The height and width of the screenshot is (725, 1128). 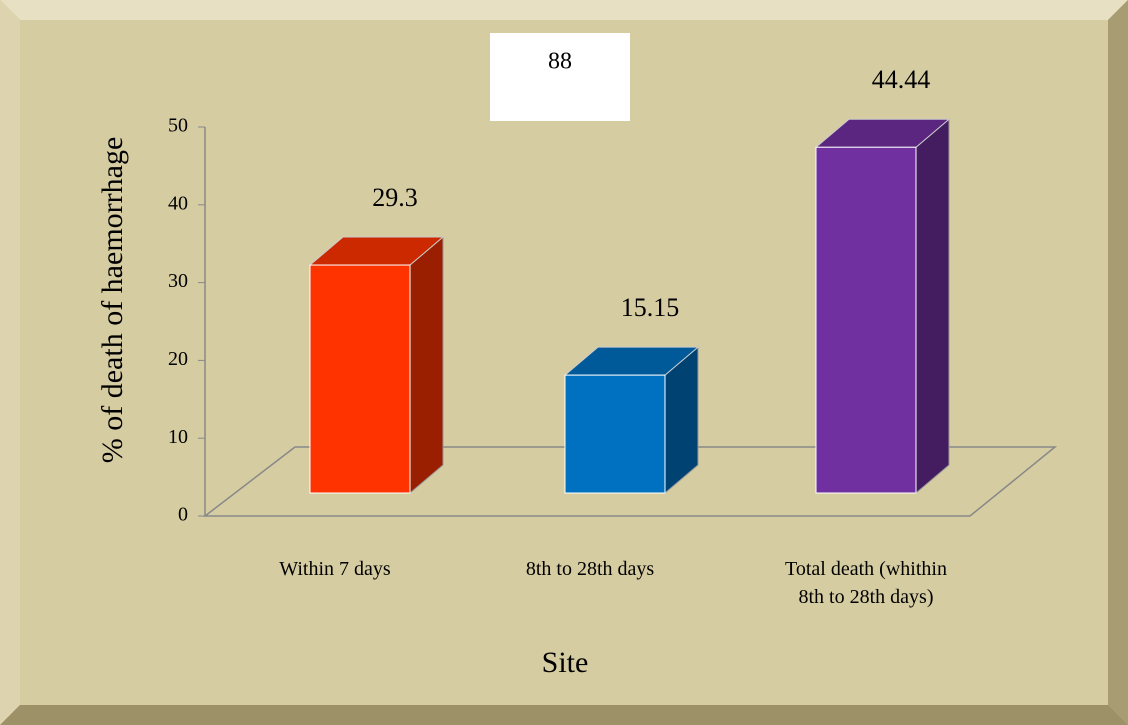 What do you see at coordinates (335, 569) in the screenshot?
I see `x-tick-label: Within 7 days` at bounding box center [335, 569].